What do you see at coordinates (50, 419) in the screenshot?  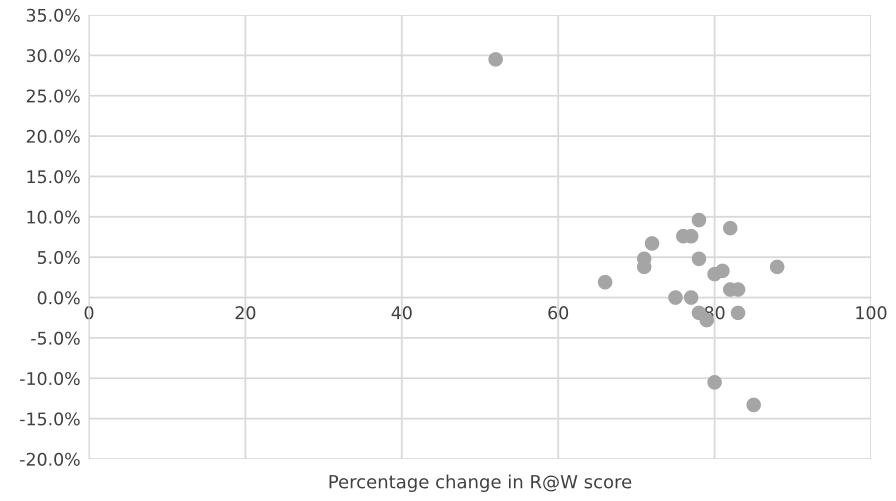 I see `y-tick-label: -15.0%` at bounding box center [50, 419].